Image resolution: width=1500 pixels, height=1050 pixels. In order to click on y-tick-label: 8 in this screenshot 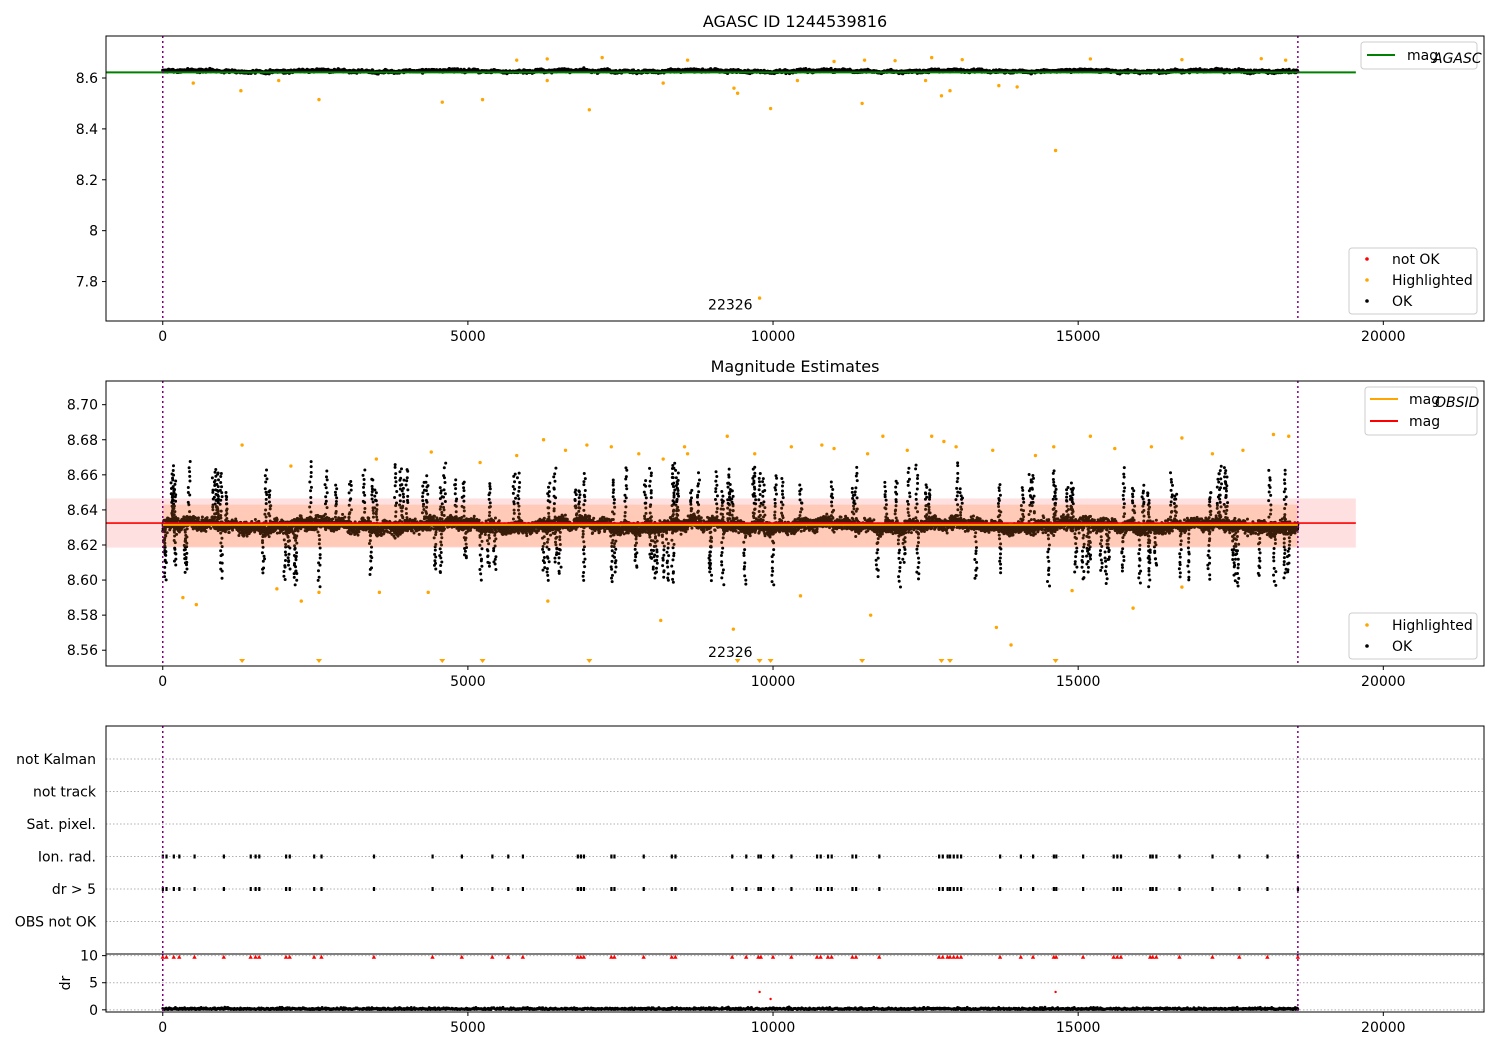, I will do `click(93, 232)`.